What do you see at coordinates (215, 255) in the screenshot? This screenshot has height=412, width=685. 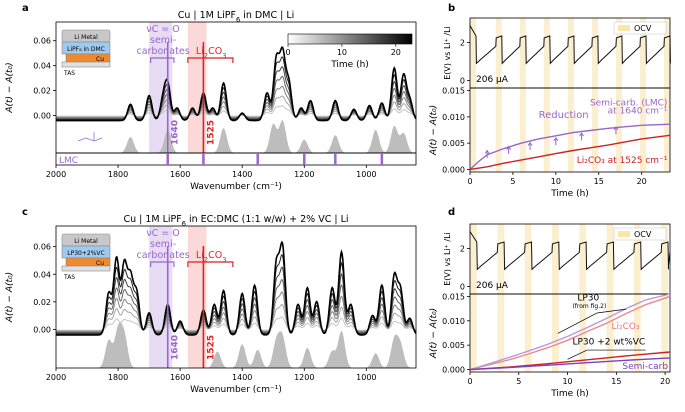 I see `label-li2co3-part: CO` at bounding box center [215, 255].